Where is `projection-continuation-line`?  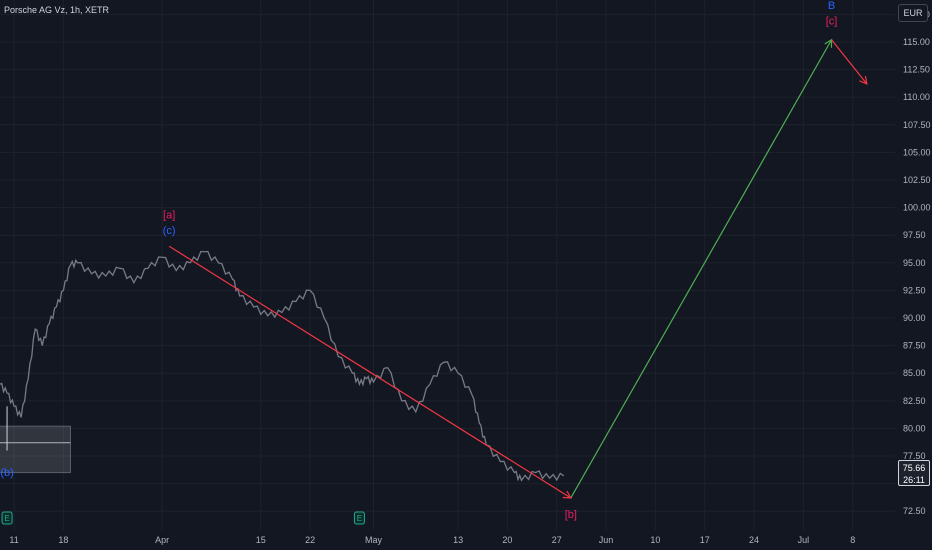 projection-continuation-line is located at coordinates (849, 62).